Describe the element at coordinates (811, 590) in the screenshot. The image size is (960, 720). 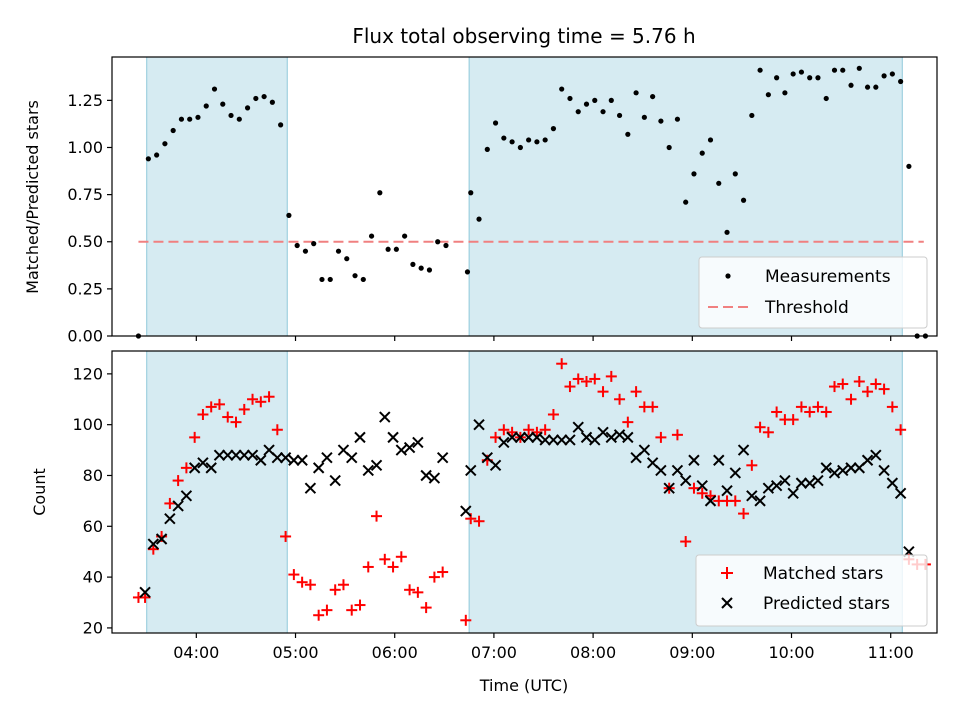
I see `bottom-legend-box` at that location.